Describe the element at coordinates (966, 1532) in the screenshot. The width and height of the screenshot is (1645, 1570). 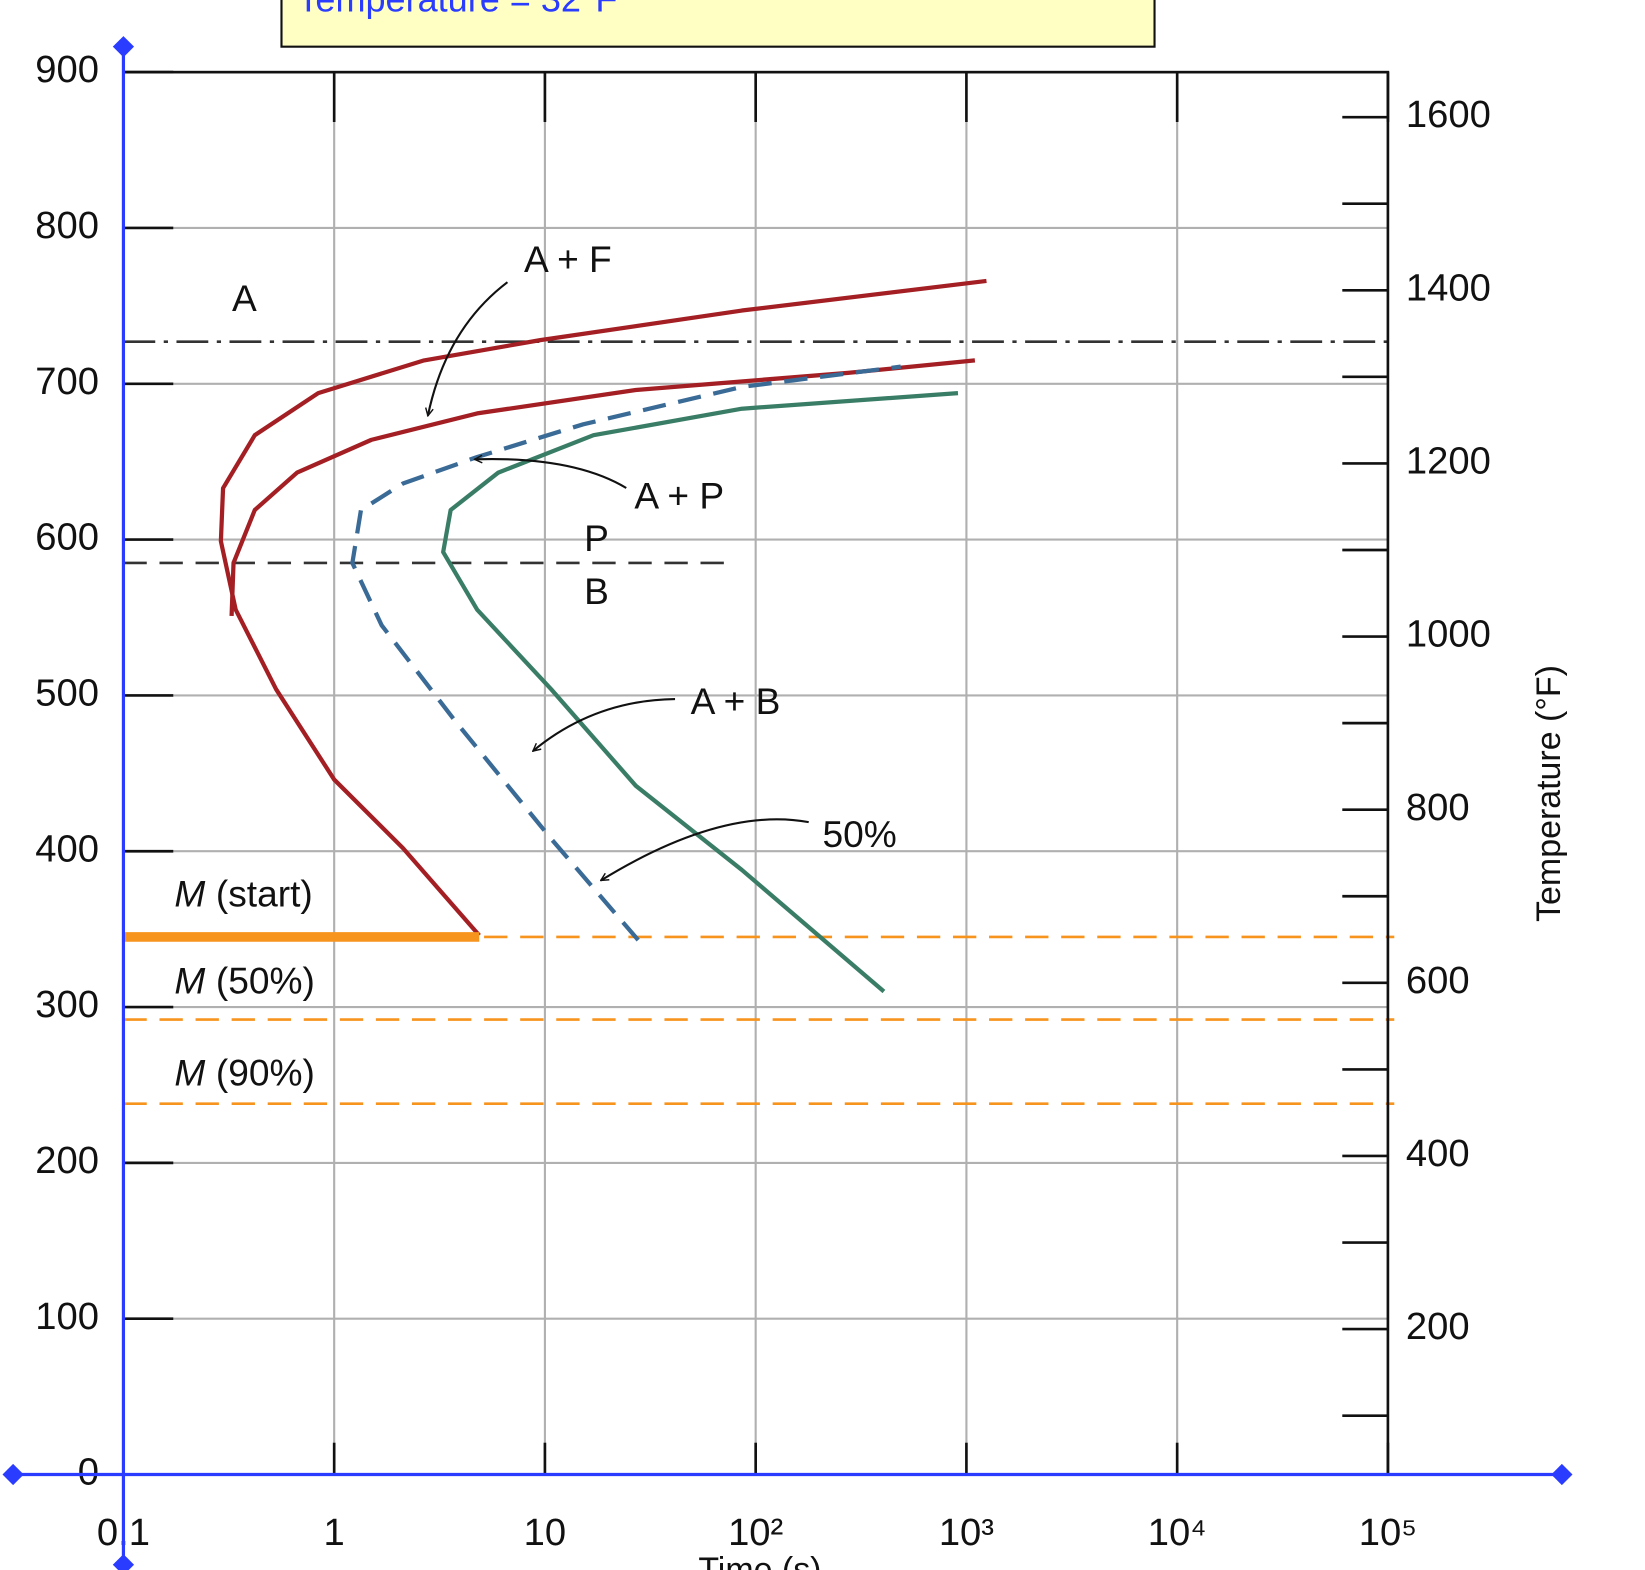
I see `x-tick-label: 10³` at that location.